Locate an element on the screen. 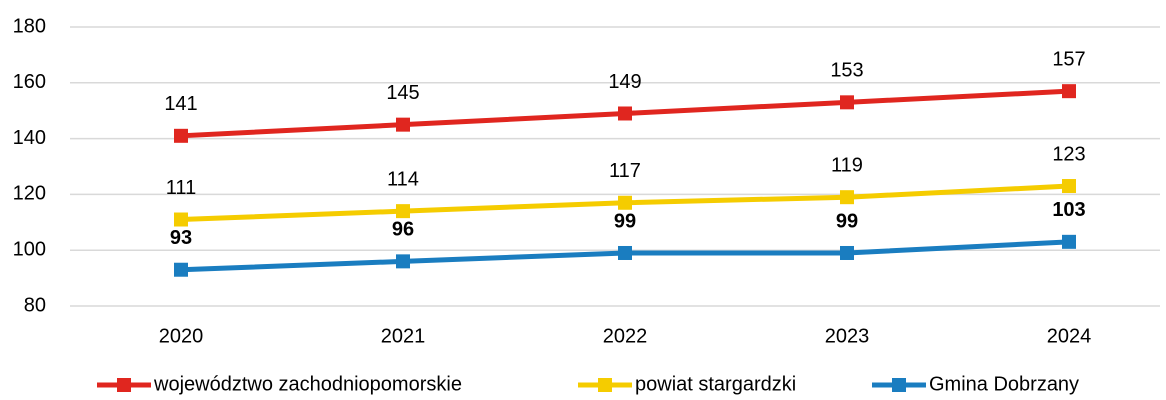  x-tick-label: 2020 is located at coordinates (181, 336).